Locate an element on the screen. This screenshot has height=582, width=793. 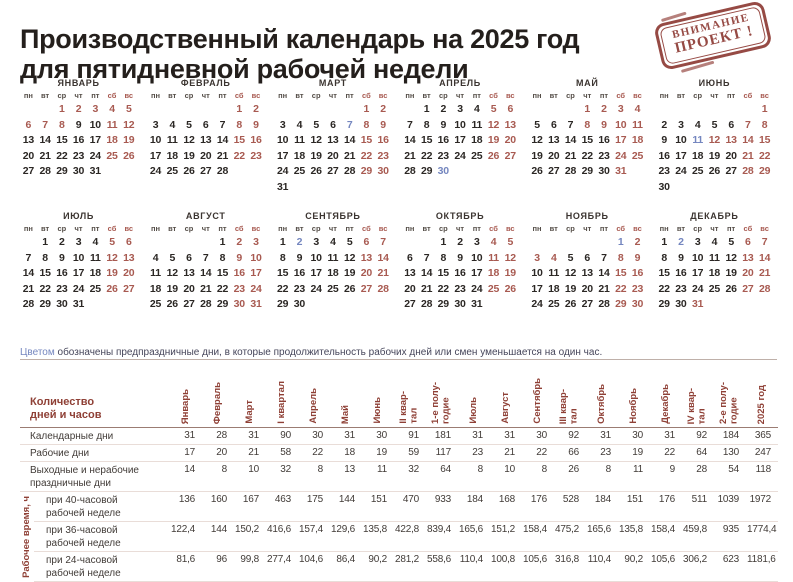
column-header: Ноябрь is located at coordinates (634, 395).